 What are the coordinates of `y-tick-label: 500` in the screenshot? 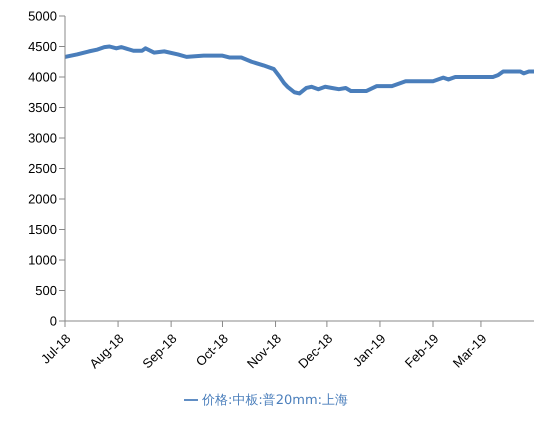 It's located at (46, 290).